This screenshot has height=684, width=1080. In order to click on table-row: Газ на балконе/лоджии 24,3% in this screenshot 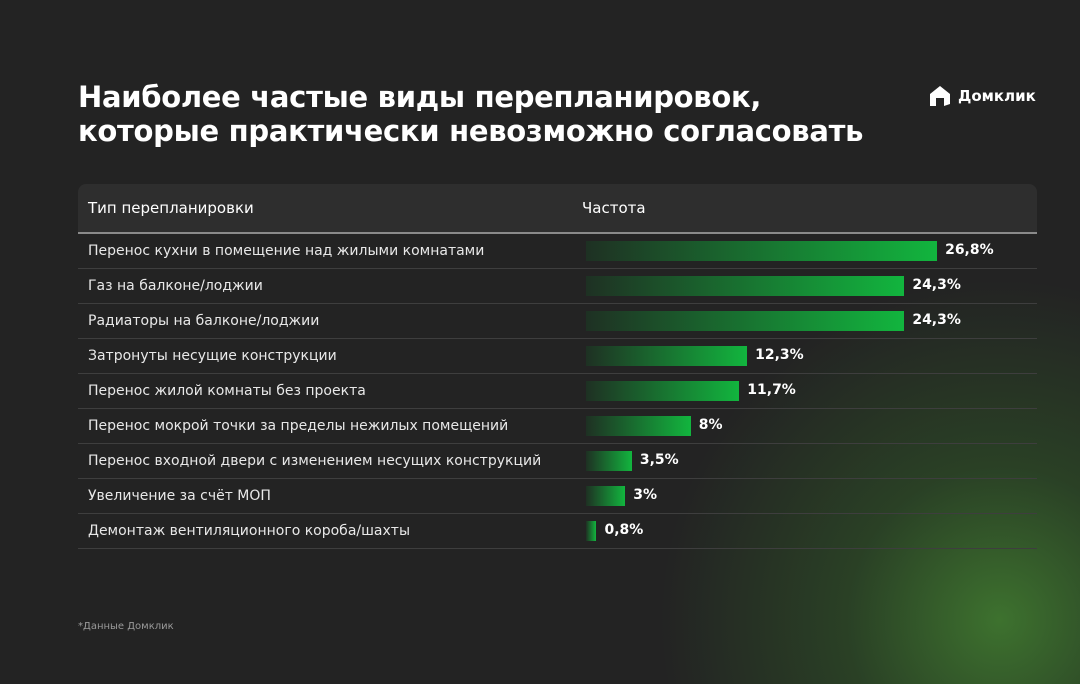, I will do `click(557, 286)`.